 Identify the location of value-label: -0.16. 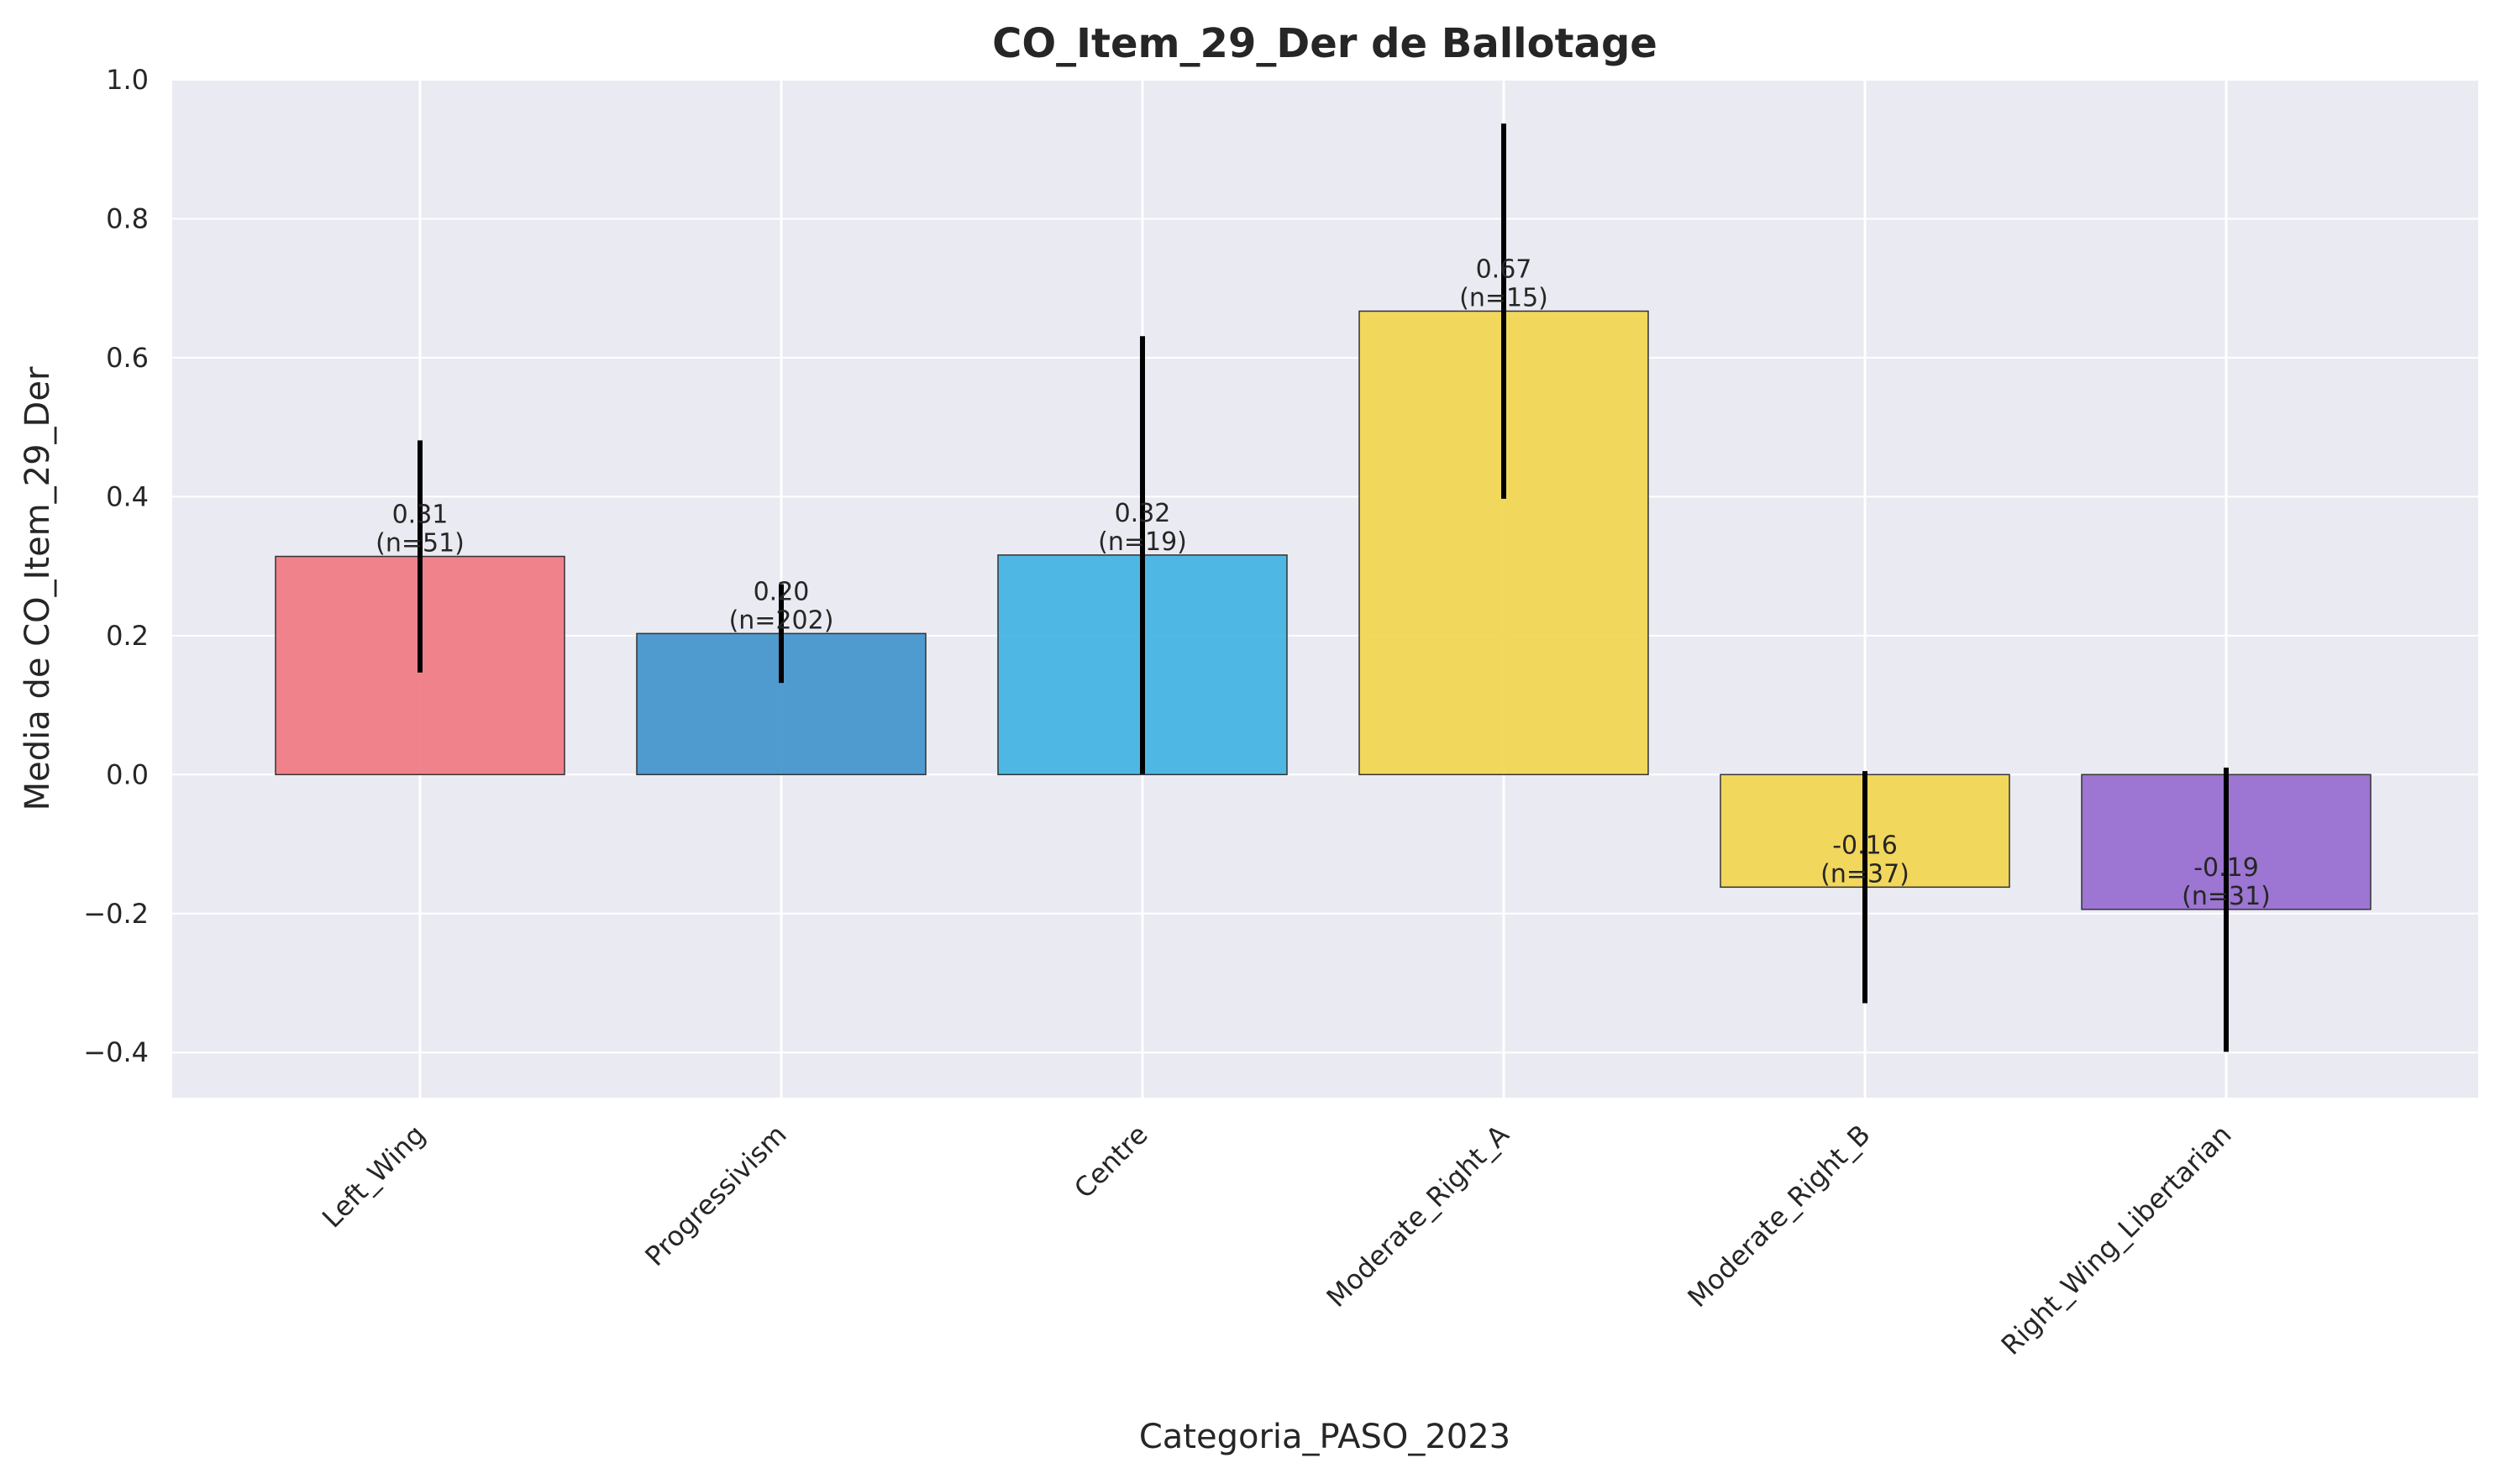
(1865, 846).